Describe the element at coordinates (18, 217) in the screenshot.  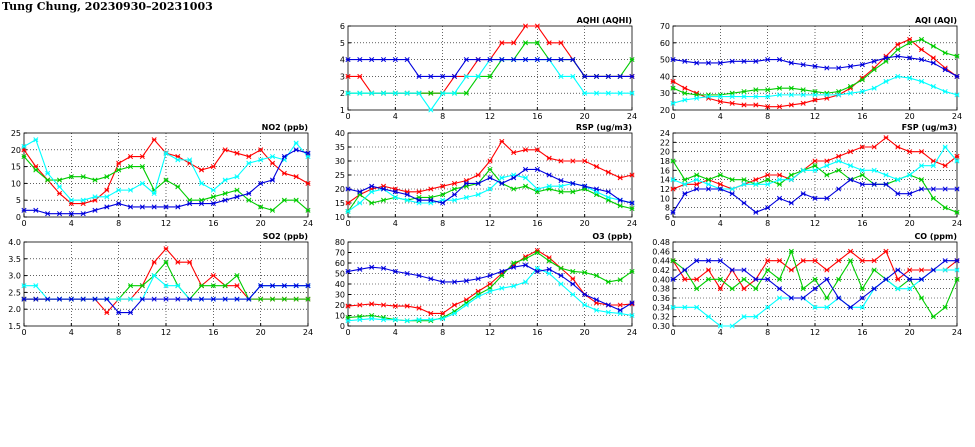
I see `y-tick-label: 0` at that location.